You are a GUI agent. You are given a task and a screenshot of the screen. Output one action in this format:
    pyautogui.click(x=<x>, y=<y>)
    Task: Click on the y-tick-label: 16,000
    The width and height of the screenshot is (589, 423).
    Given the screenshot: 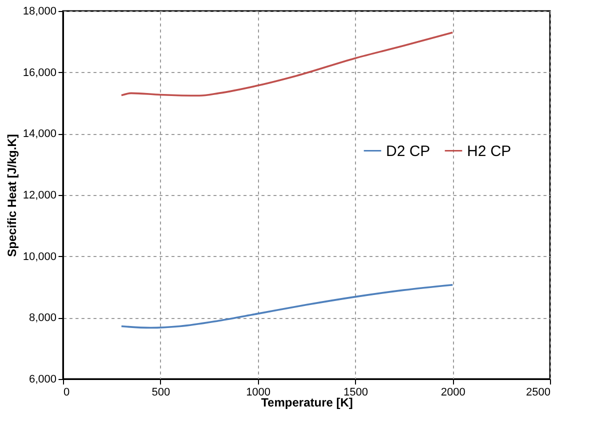 What is the action you would take?
    pyautogui.click(x=39, y=72)
    